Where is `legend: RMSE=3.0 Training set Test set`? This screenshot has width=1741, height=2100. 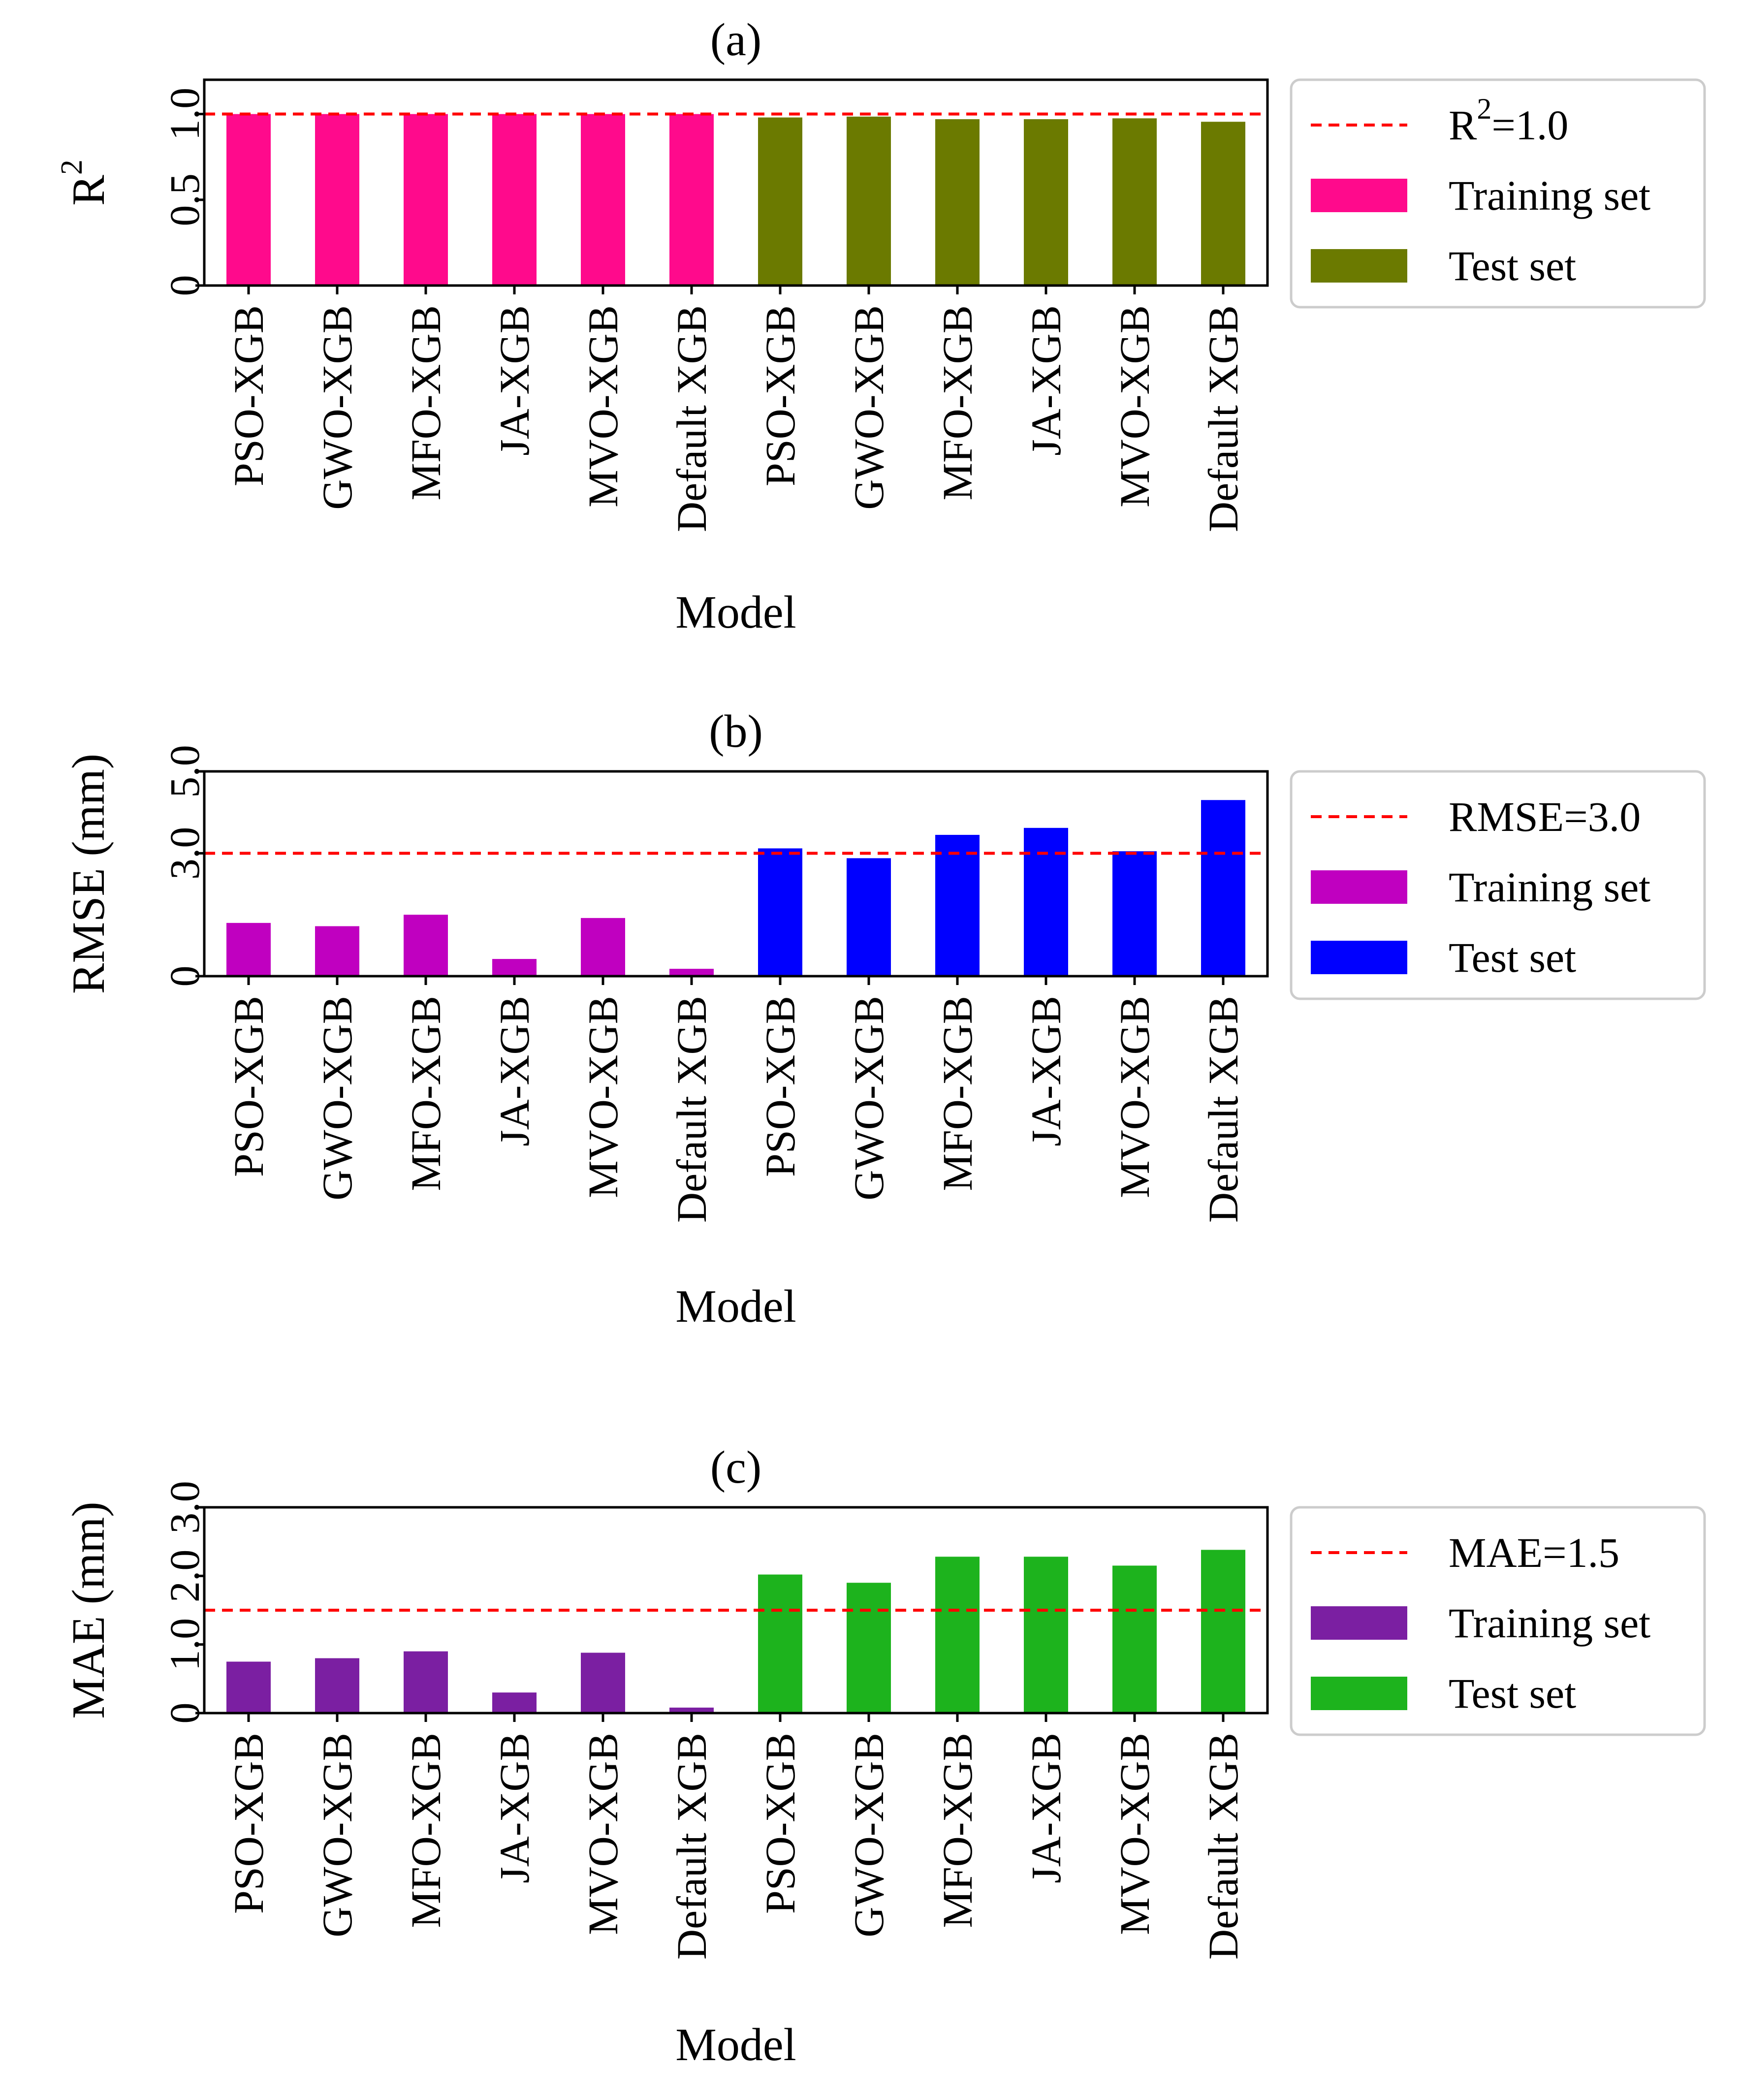
legend: RMSE=3.0 Training set Test set is located at coordinates (1498, 885).